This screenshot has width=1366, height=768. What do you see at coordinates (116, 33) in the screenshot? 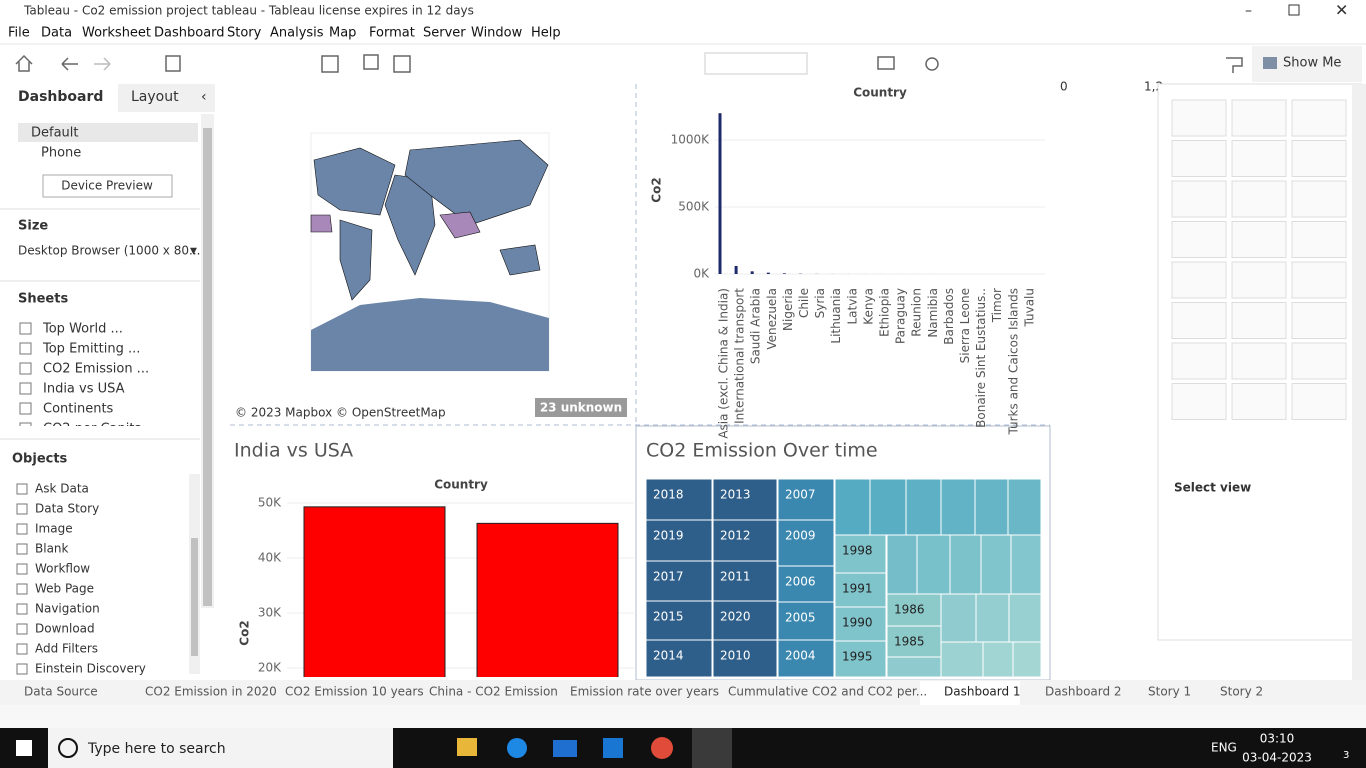
I see `menu-item: Worksheet` at bounding box center [116, 33].